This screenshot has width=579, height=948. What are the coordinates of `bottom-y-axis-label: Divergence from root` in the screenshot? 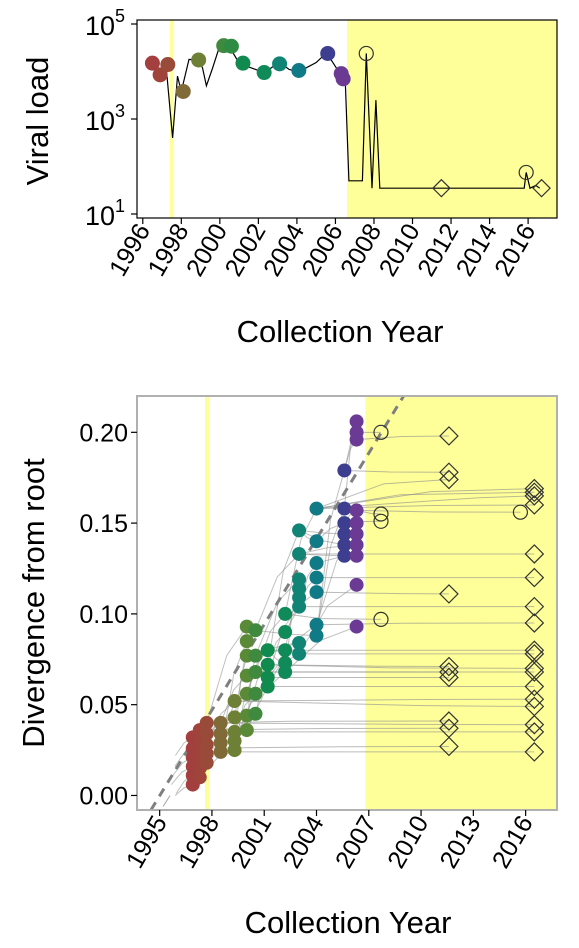 It's located at (33, 603).